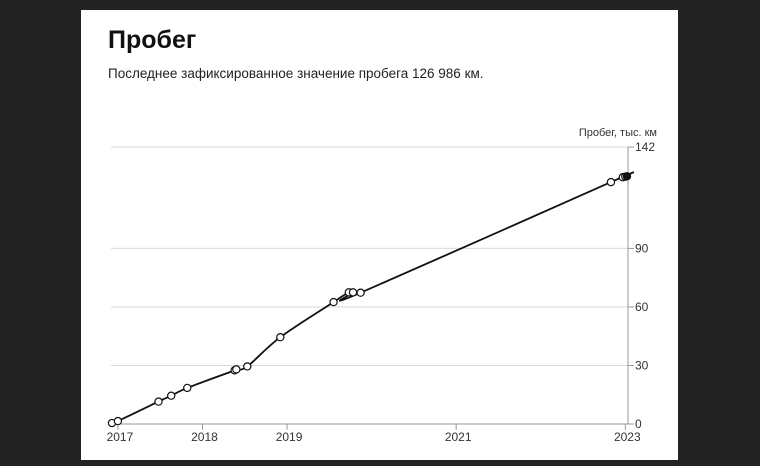  What do you see at coordinates (120, 437) in the screenshot?
I see `x-tick-label: 2017` at bounding box center [120, 437].